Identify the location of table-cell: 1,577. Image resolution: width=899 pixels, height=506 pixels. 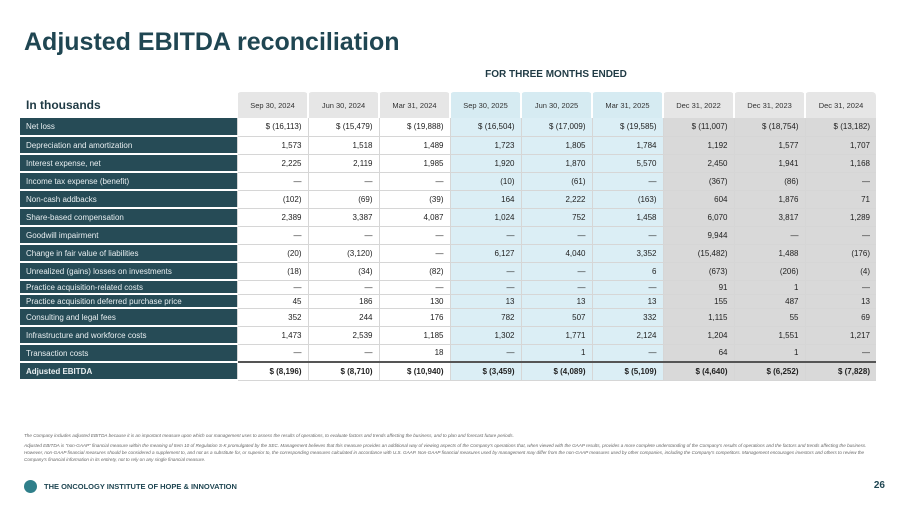
(769, 145).